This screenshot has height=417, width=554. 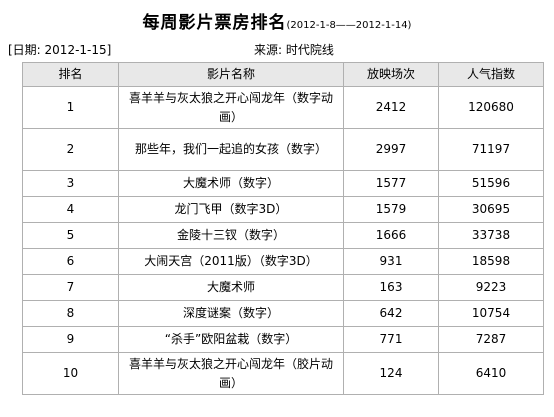 I want to click on shows-cell: 163, so click(x=391, y=287).